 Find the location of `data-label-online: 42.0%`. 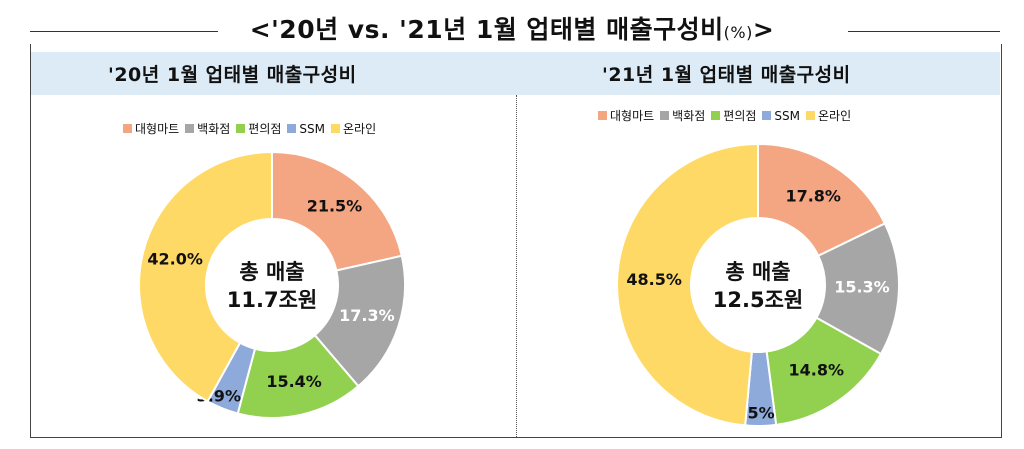

data-label-online: 42.0% is located at coordinates (175, 259).